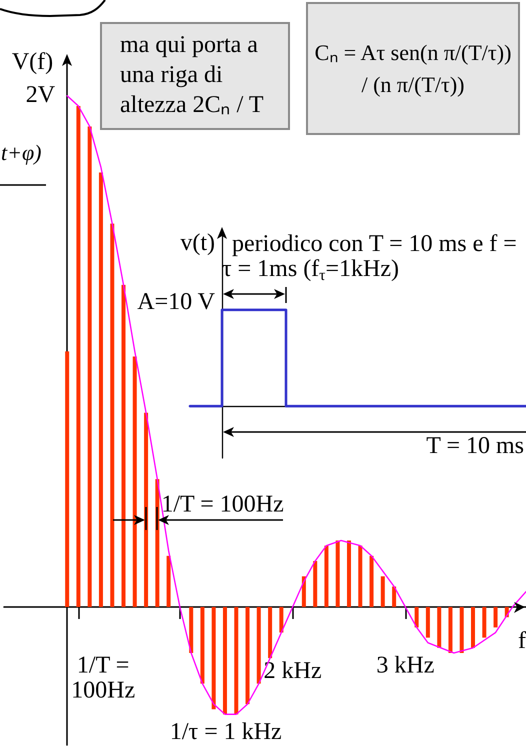 This screenshot has width=526, height=747. What do you see at coordinates (222, 505) in the screenshot?
I see `annotation: 1/T = 100Hz` at bounding box center [222, 505].